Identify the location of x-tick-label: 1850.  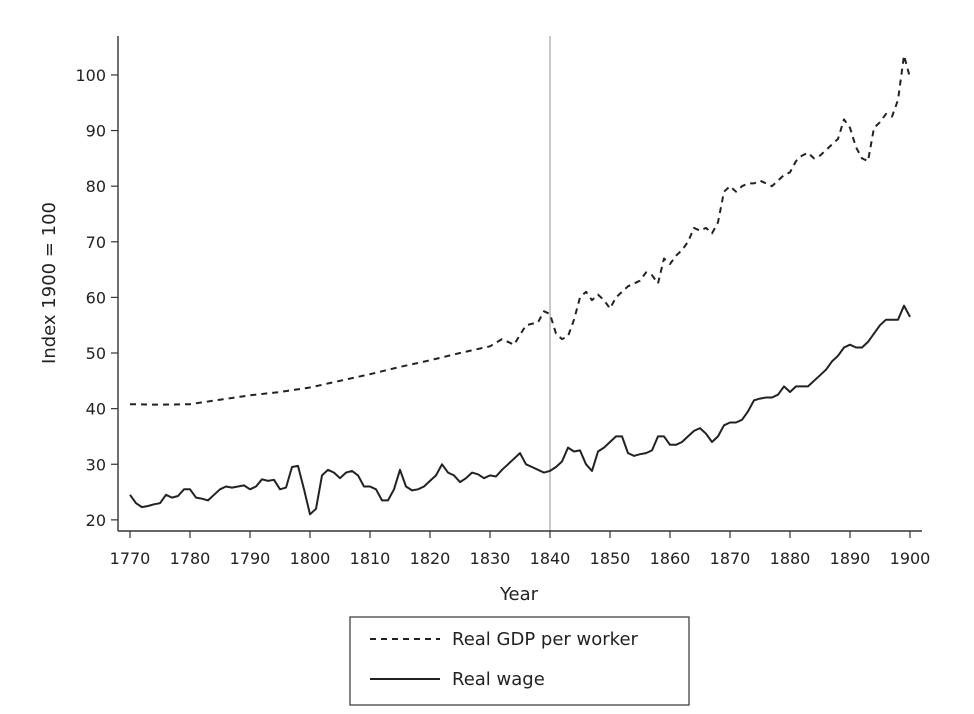
(610, 558).